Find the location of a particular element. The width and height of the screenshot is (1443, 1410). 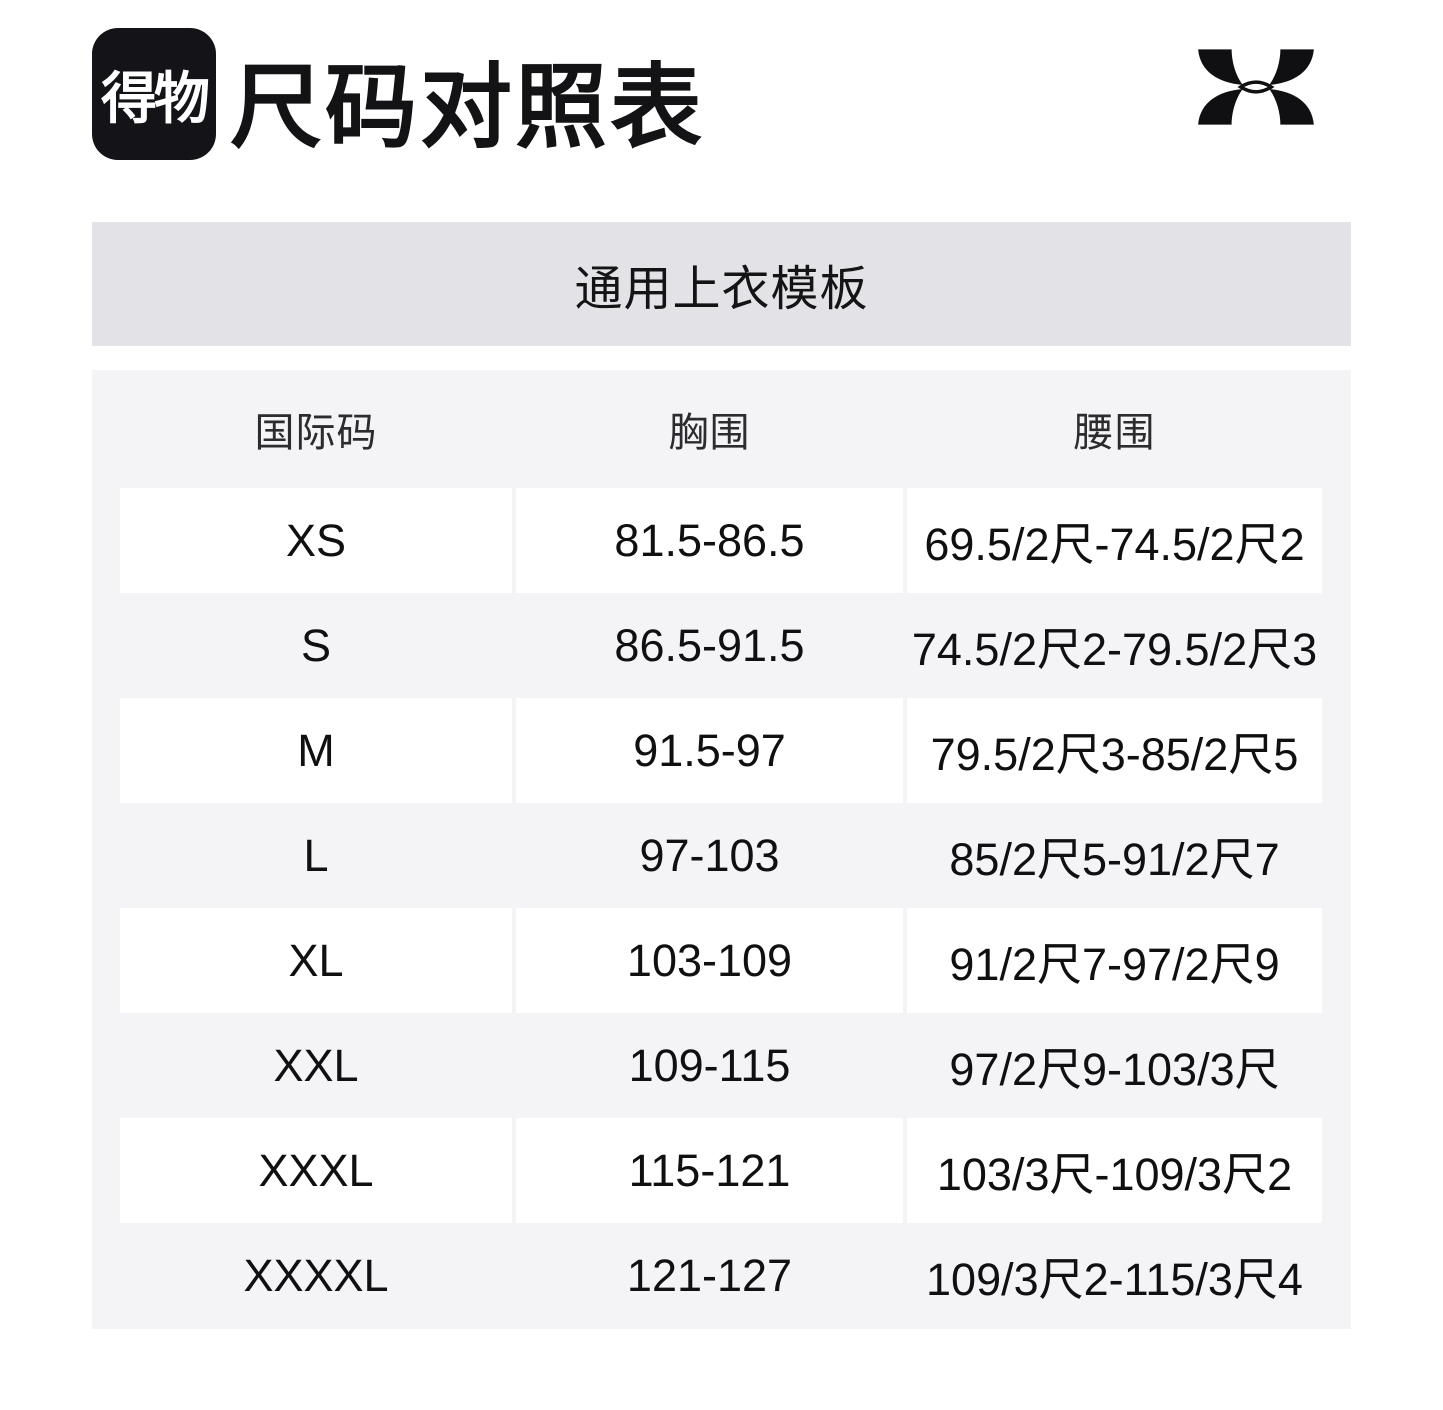

size-cell: M is located at coordinates (316, 750).